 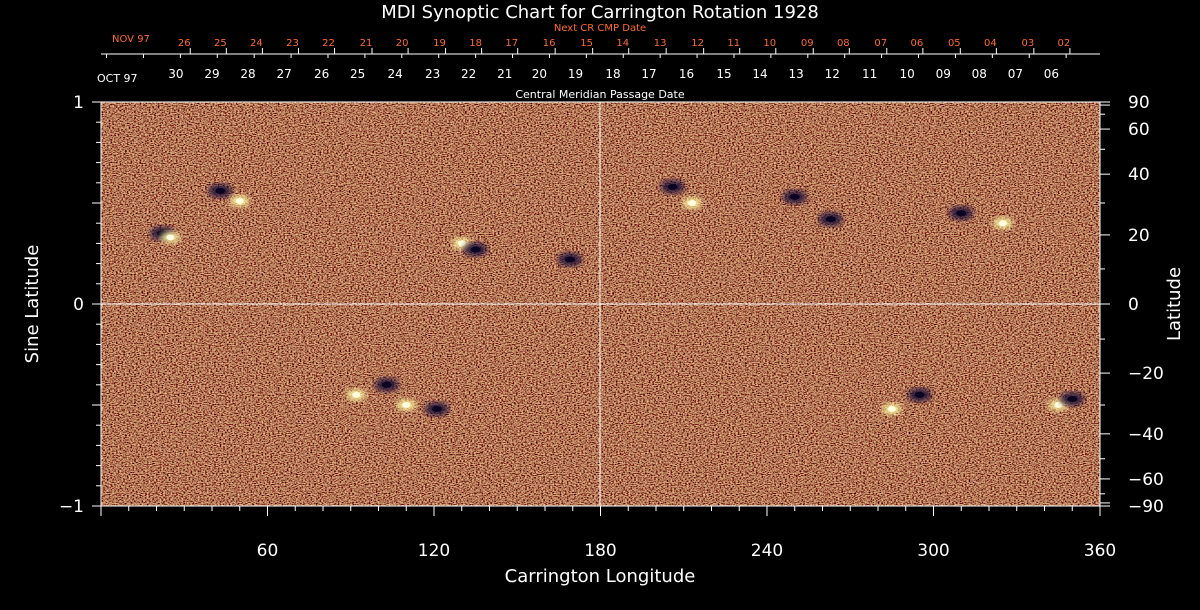 I want to click on next-cr-date: 11, so click(x=733, y=43).